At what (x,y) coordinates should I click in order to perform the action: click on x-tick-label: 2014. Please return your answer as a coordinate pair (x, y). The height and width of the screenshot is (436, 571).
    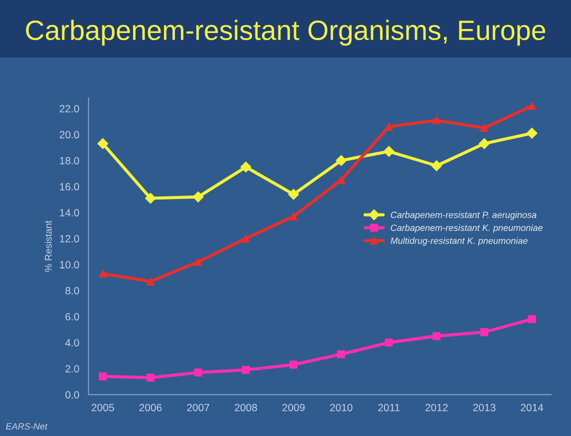
    Looking at the image, I should click on (532, 408).